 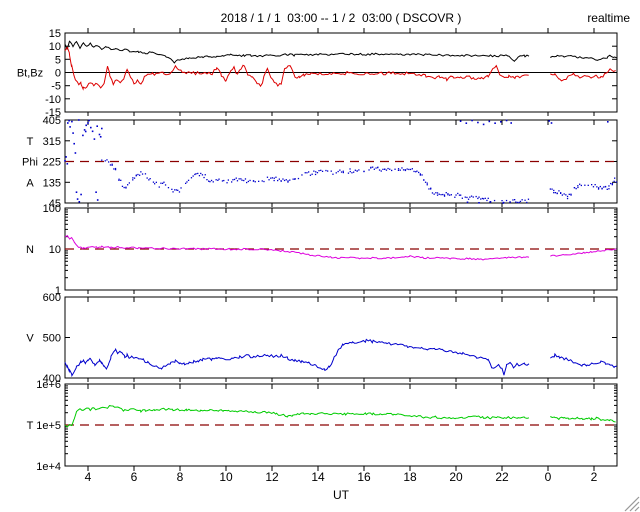 I want to click on y-tick-label-mag: -10, so click(x=53, y=100).